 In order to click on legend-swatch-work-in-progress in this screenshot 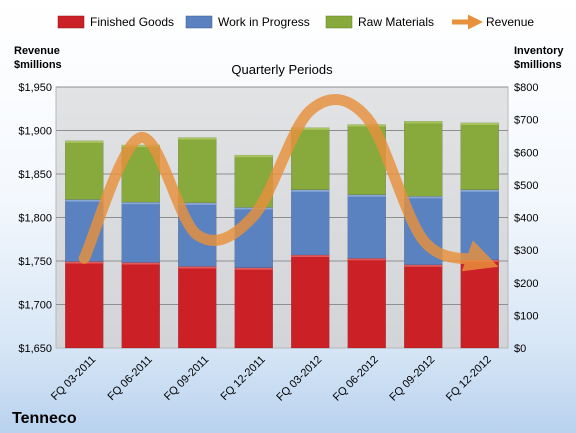, I will do `click(199, 22)`.